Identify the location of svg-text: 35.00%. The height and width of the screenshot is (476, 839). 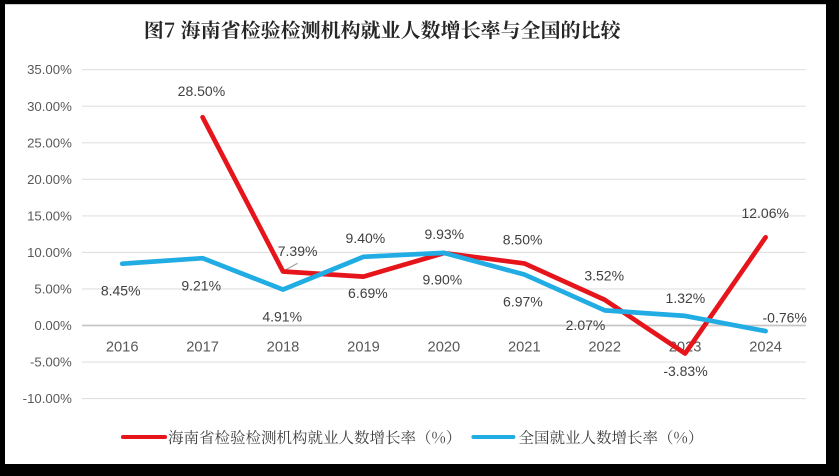
(49, 69).